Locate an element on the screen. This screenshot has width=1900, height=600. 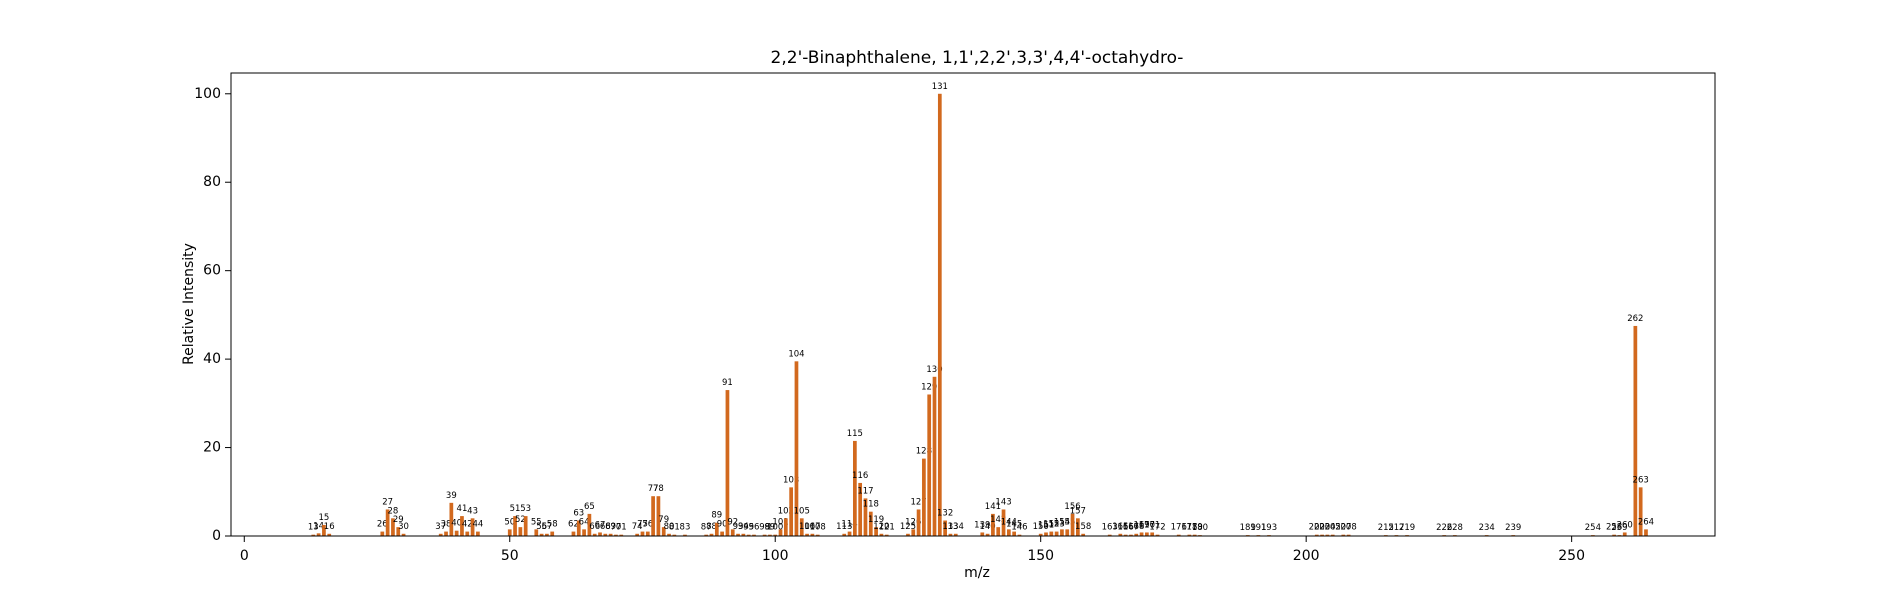
peak-label: 76 is located at coordinates (647, 525).